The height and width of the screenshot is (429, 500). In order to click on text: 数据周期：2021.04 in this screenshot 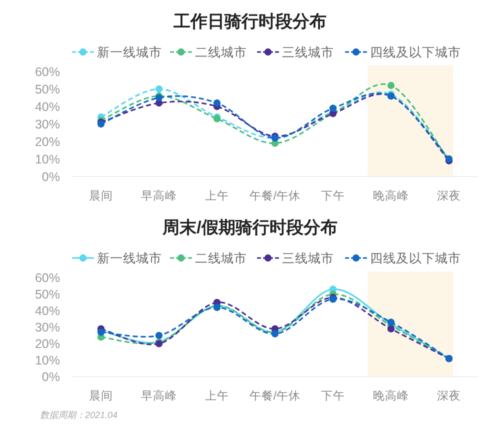, I will do `click(79, 415)`.